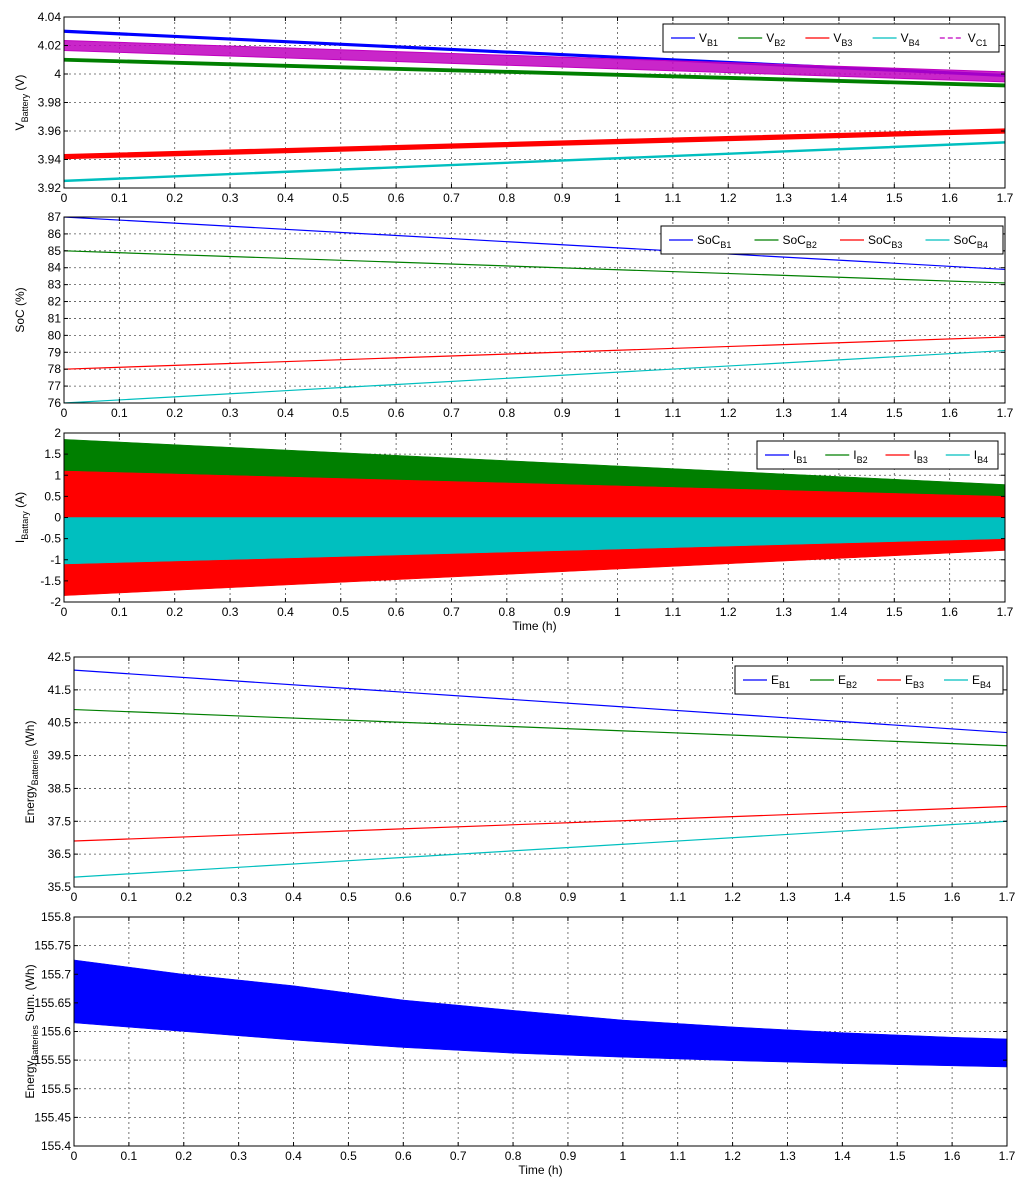 This screenshot has width=1024, height=1184. I want to click on y-tick-label: 3.96, so click(50, 131).